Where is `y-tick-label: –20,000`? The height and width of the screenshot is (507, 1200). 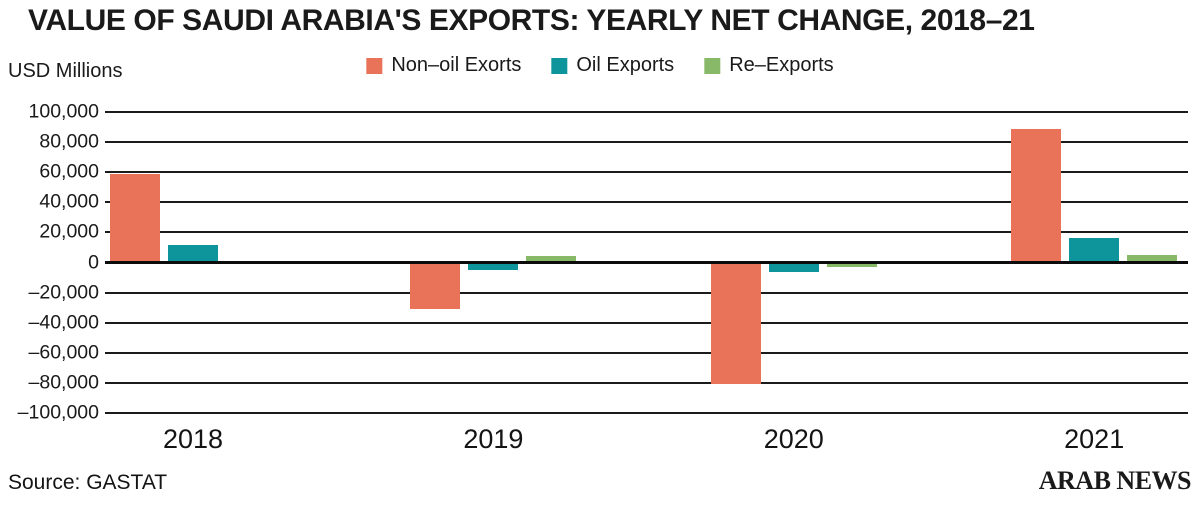
y-tick-label: –20,000 is located at coordinates (64, 291).